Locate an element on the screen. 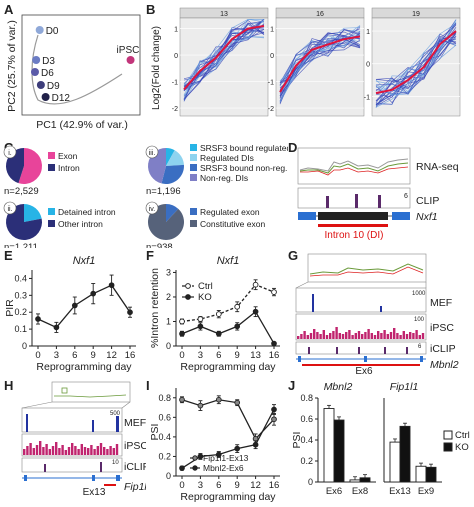  x-axis-label: Reprogramming day is located at coordinates (84, 367).